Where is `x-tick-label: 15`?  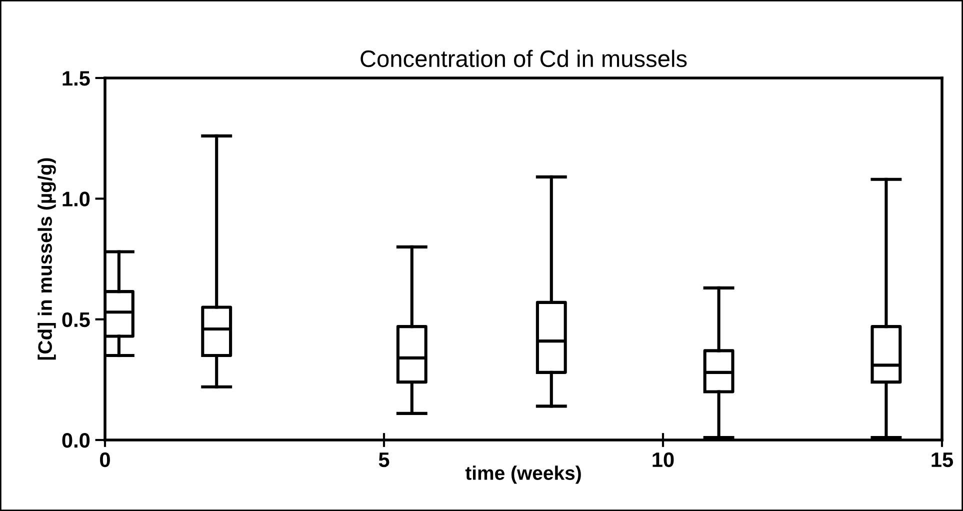
x-tick-label: 15 is located at coordinates (943, 460).